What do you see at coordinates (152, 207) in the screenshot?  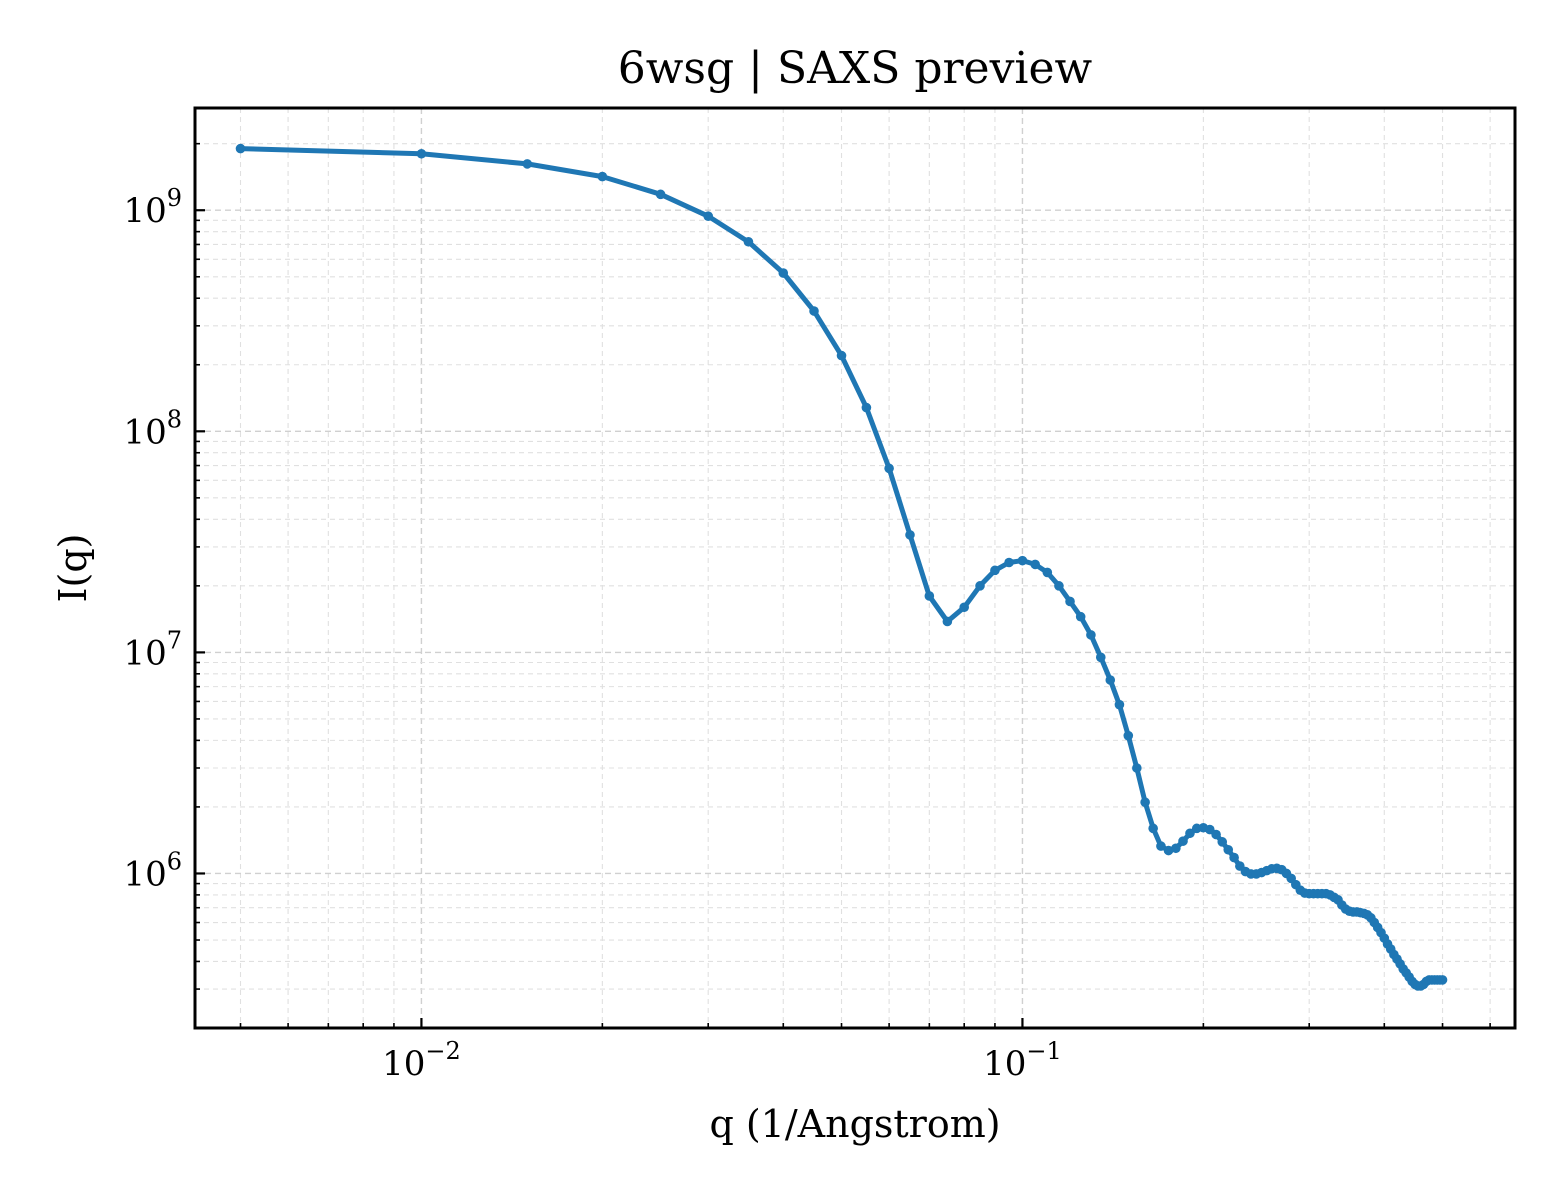 I see `y-tick-label: 10⁹` at bounding box center [152, 207].